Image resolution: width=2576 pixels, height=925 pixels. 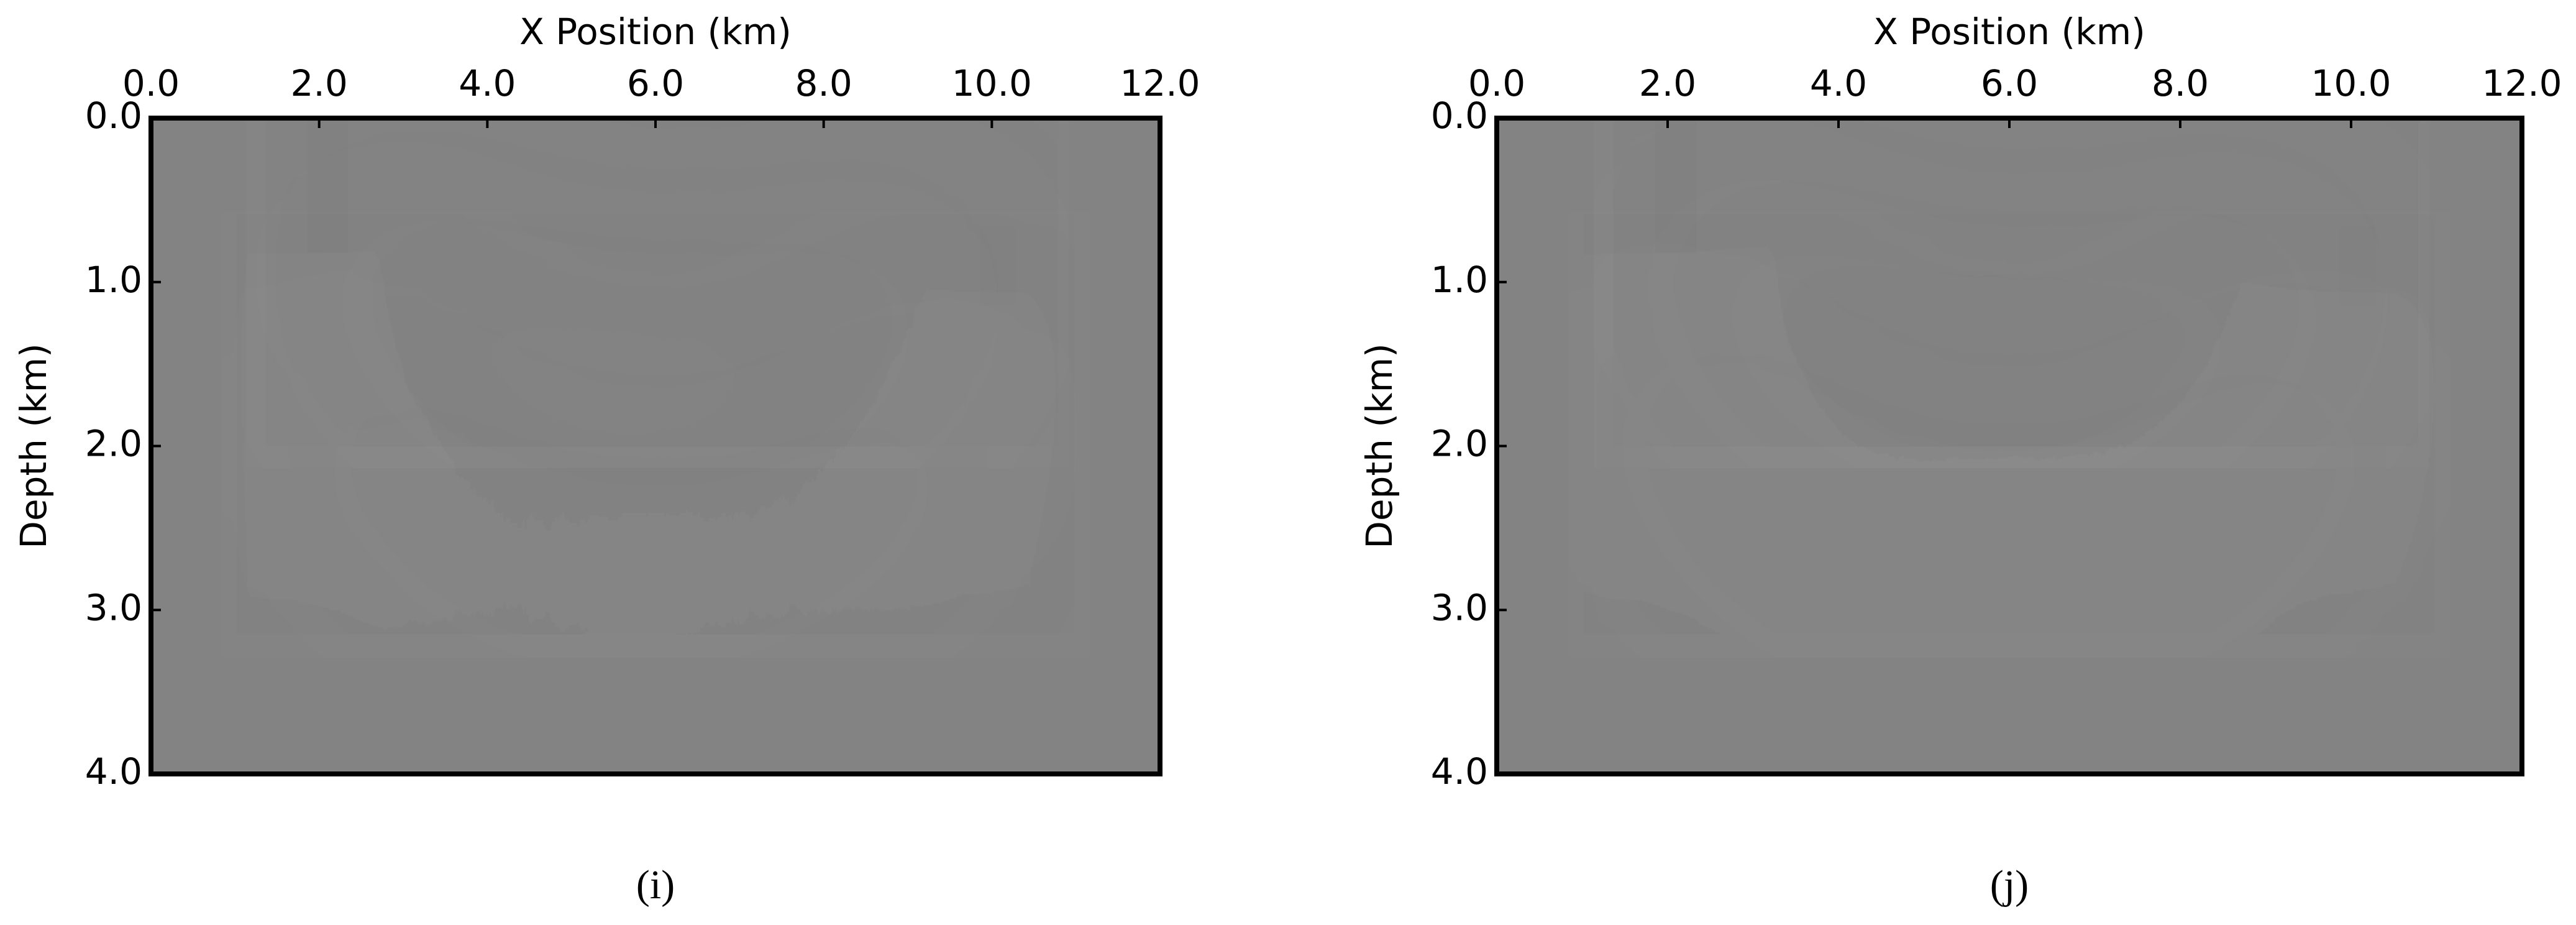 I want to click on caption: (i), so click(x=655, y=885).